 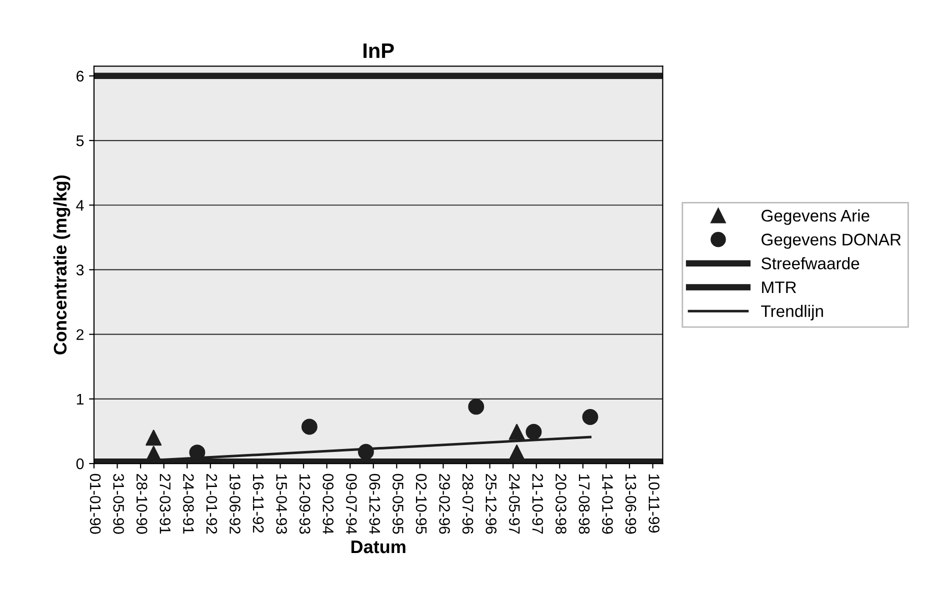 What do you see at coordinates (351, 504) in the screenshot?
I see `x-tick-label: 09-07-94` at bounding box center [351, 504].